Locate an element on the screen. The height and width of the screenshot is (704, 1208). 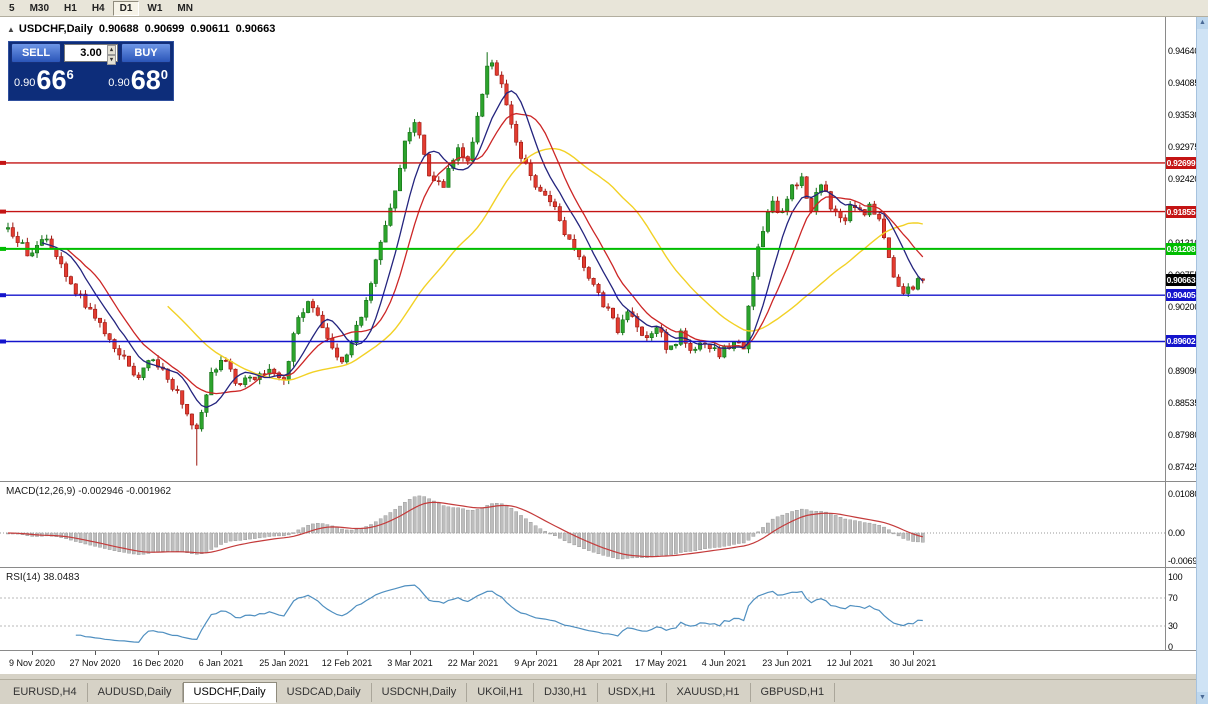
rsi-title: RSI(14) 38.0483 is located at coordinates (43, 577).